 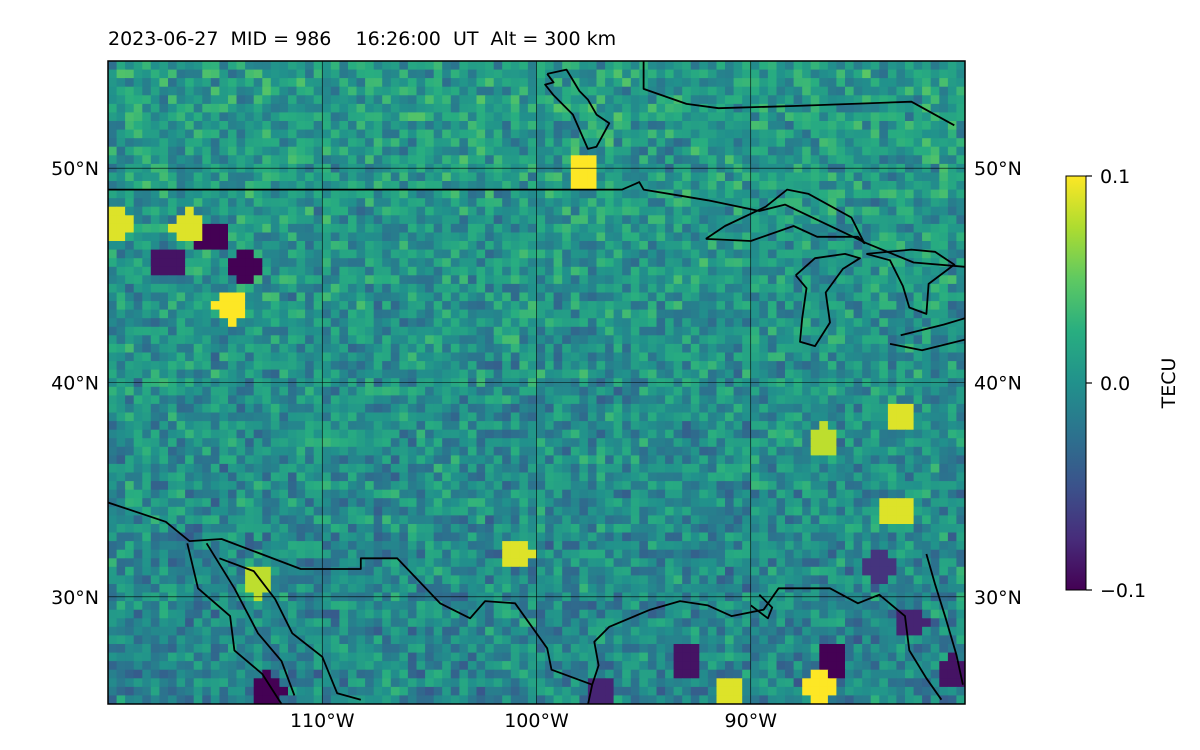 What do you see at coordinates (1115, 177) in the screenshot?
I see `colorbar-tick-label: 0.1` at bounding box center [1115, 177].